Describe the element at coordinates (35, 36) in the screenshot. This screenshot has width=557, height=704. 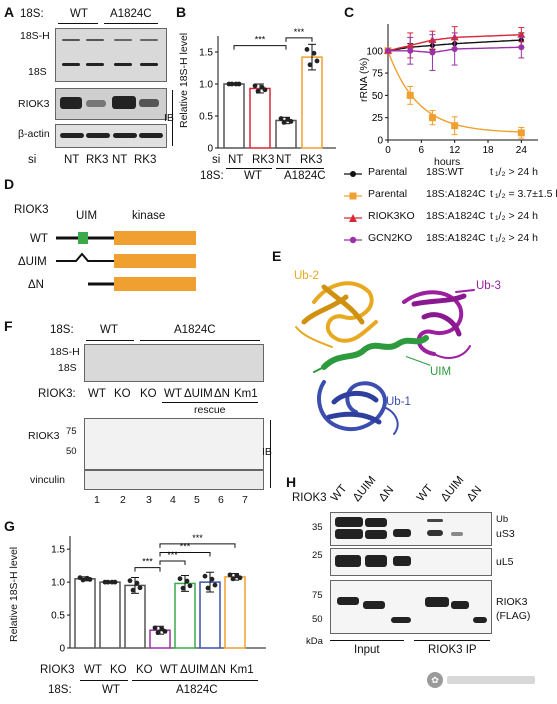
I see `a-band-18s-h: 18S-H` at that location.